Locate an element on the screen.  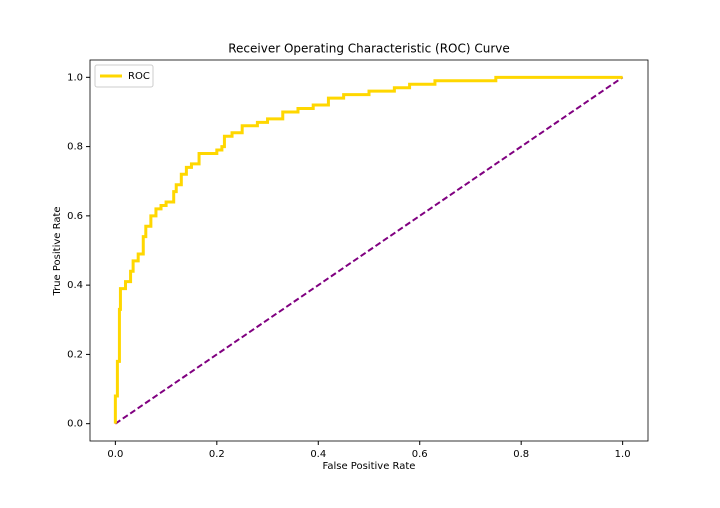
x-axis-label: False Positive Rate is located at coordinates (369, 466).